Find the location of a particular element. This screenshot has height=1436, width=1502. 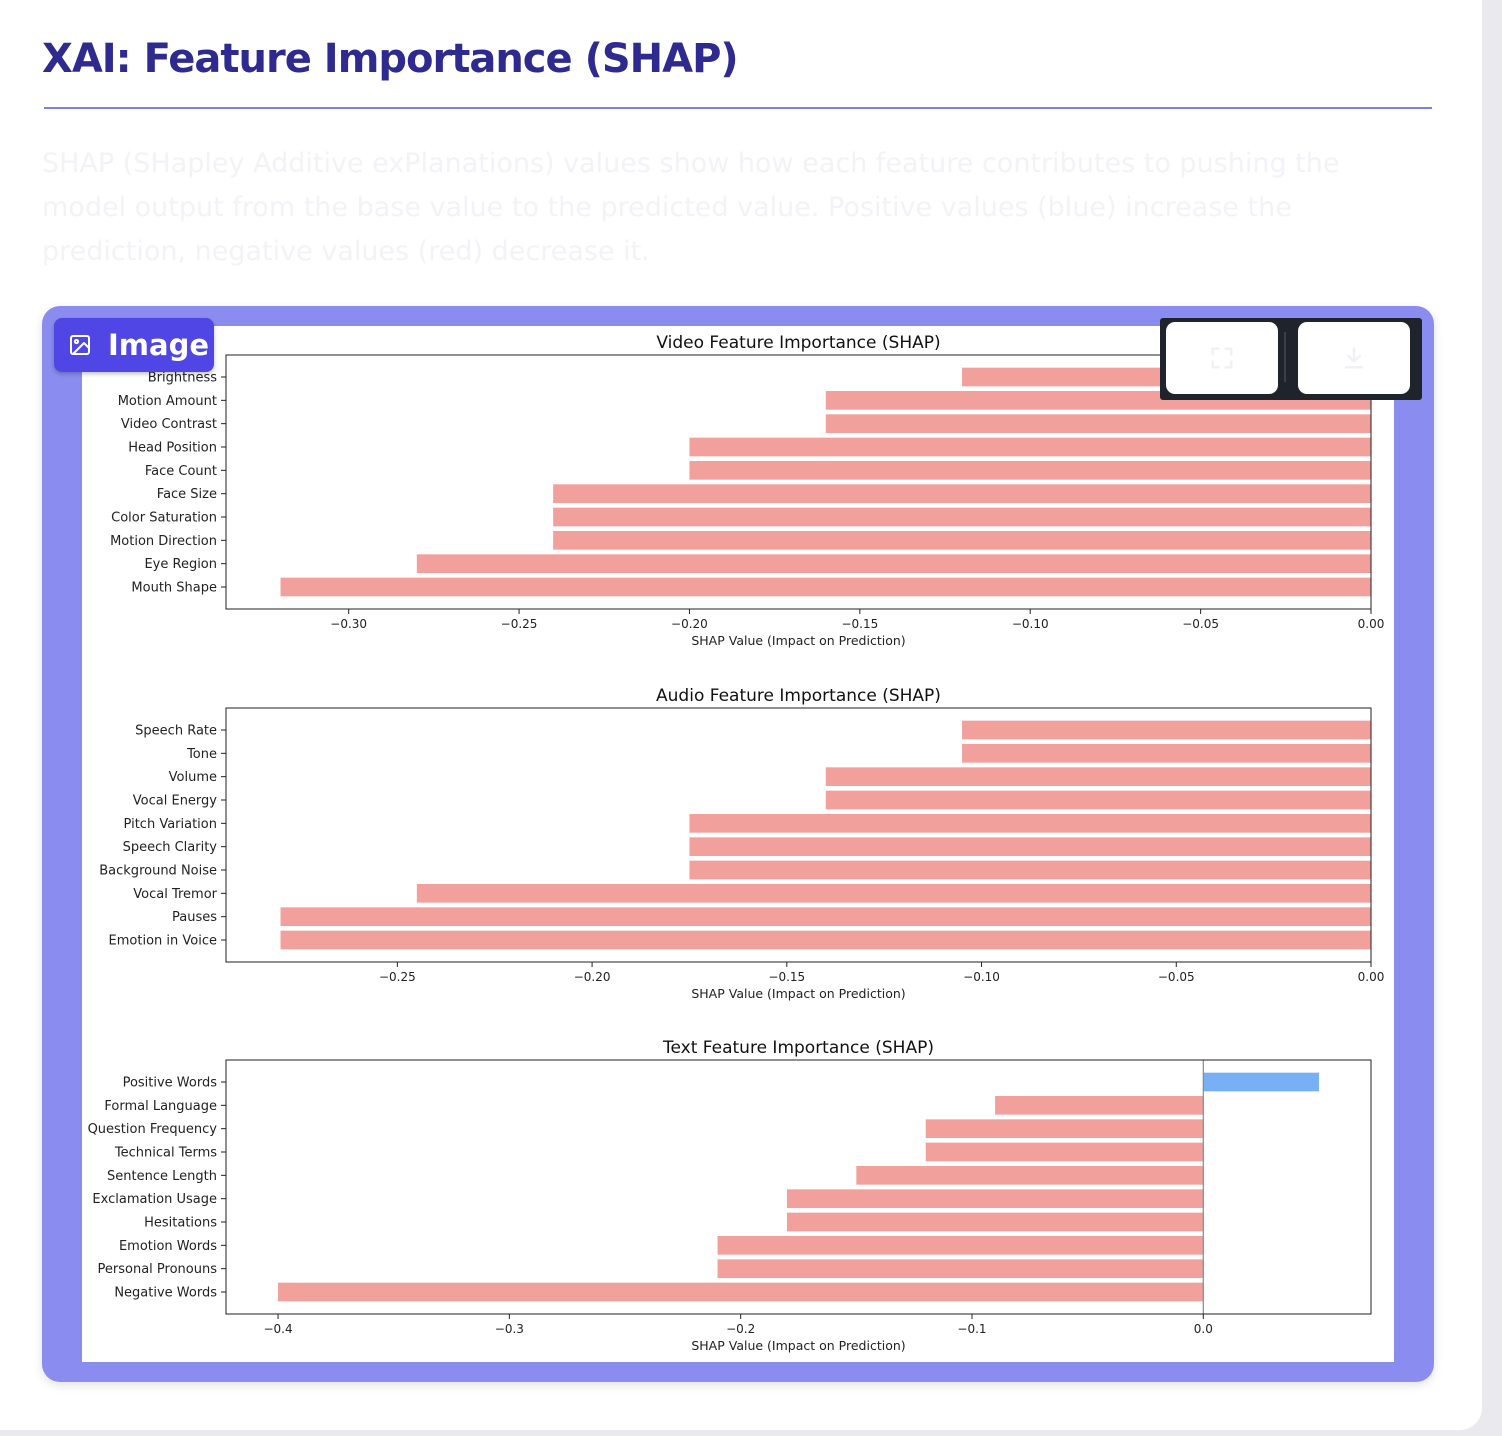

fullscreen-button is located at coordinates (1222, 358).